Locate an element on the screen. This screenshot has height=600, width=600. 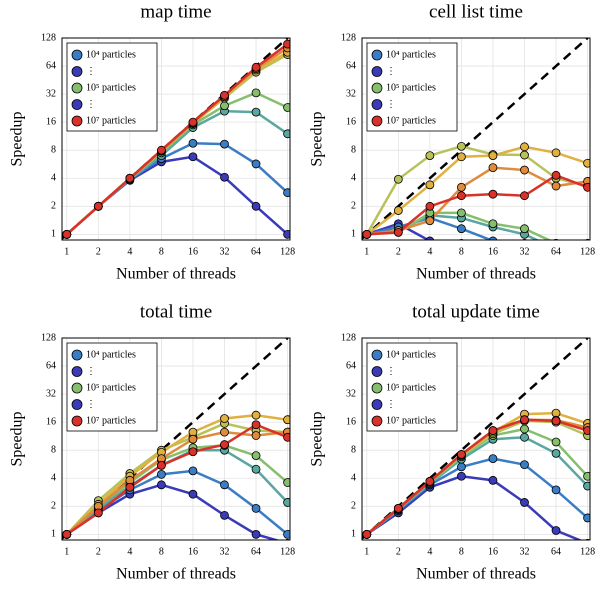
plot-area is located at coordinates (476, 439).